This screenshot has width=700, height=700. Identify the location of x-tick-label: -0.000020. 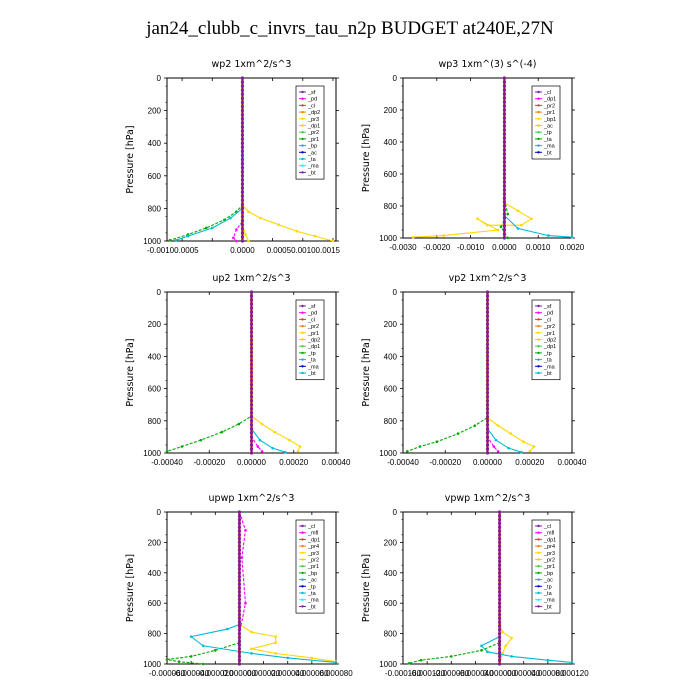
(215, 673).